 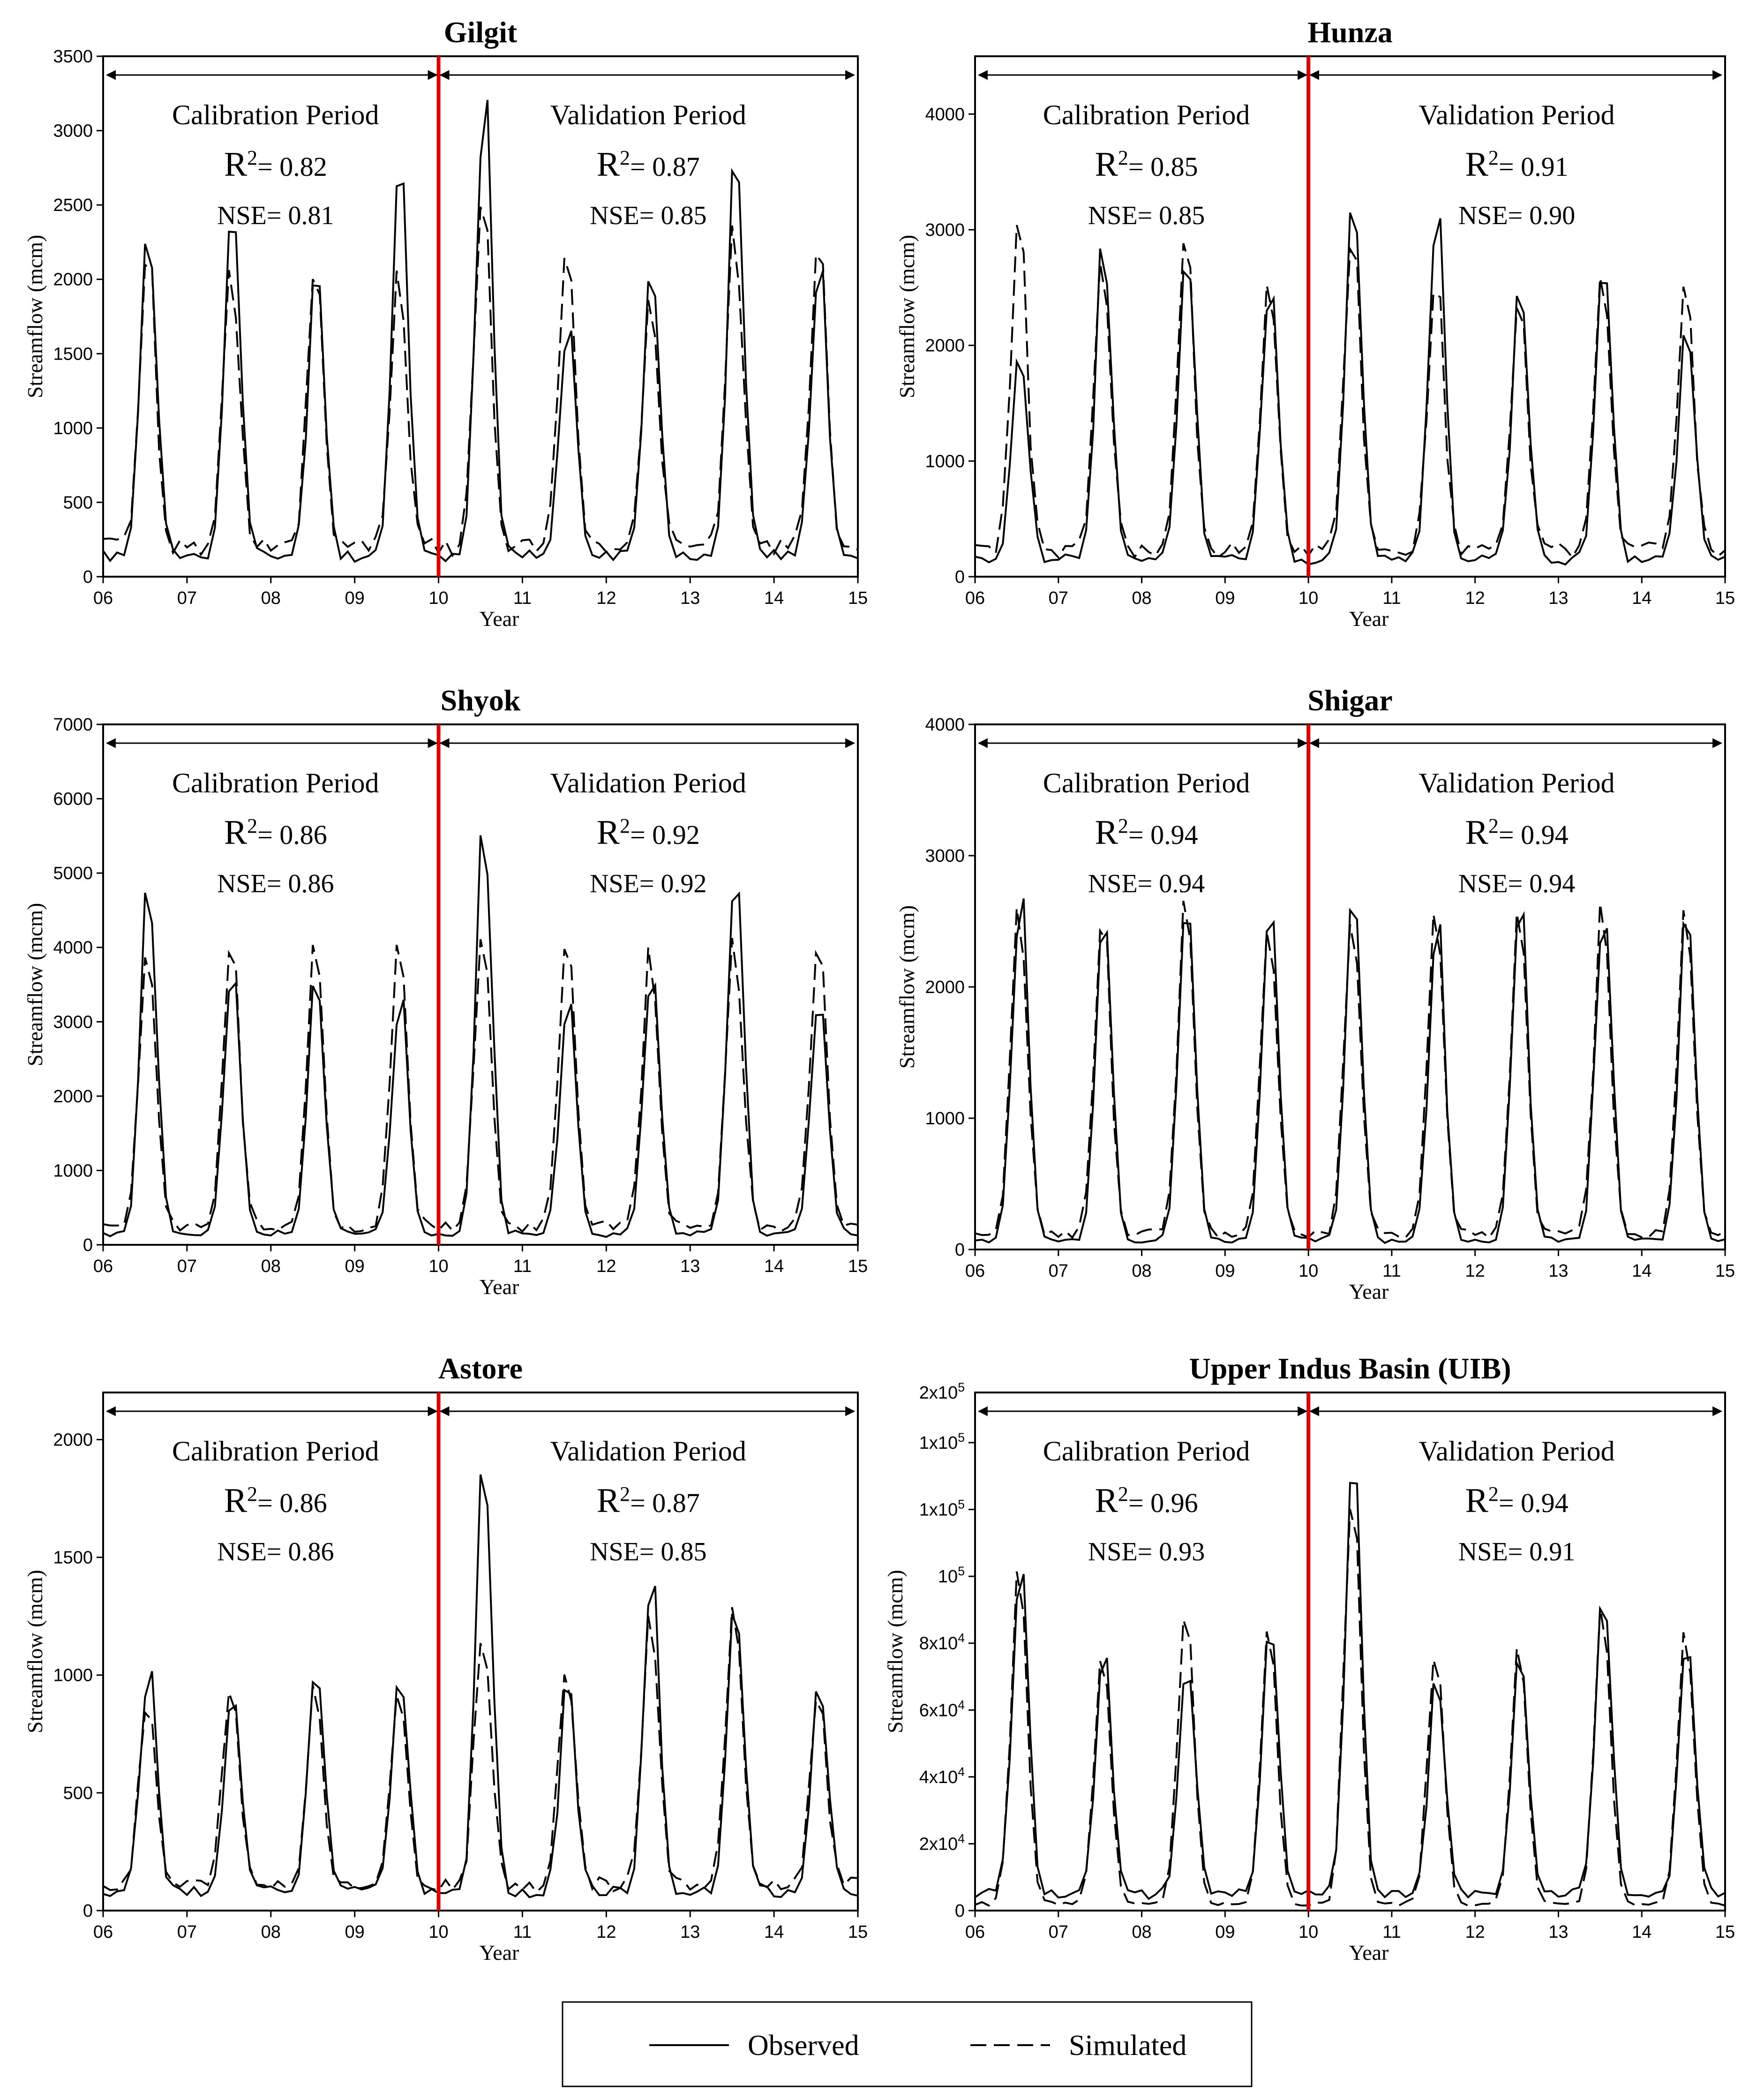 I want to click on y-tick-label: 105, so click(x=951, y=1576).